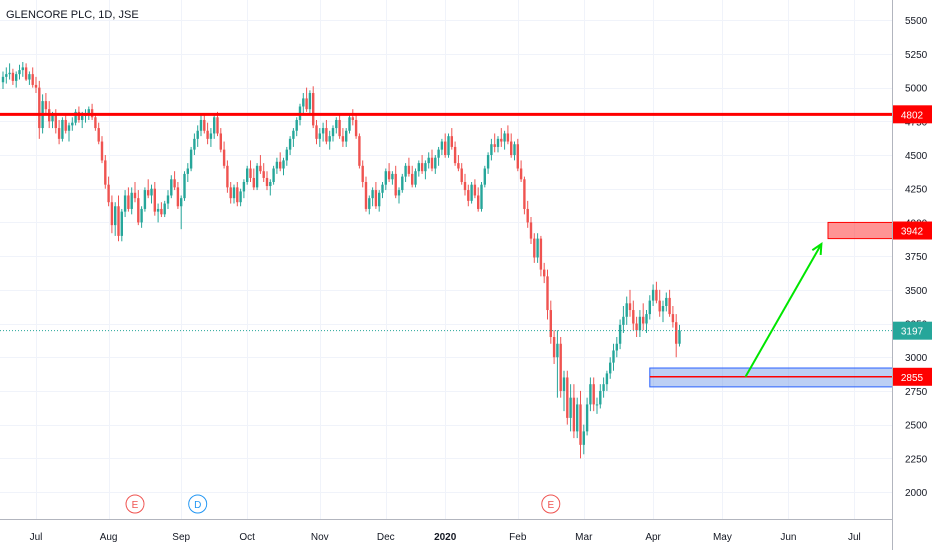 This screenshot has height=555, width=932. Describe the element at coordinates (197, 505) in the screenshot. I see `dividend-event-label: D` at that location.